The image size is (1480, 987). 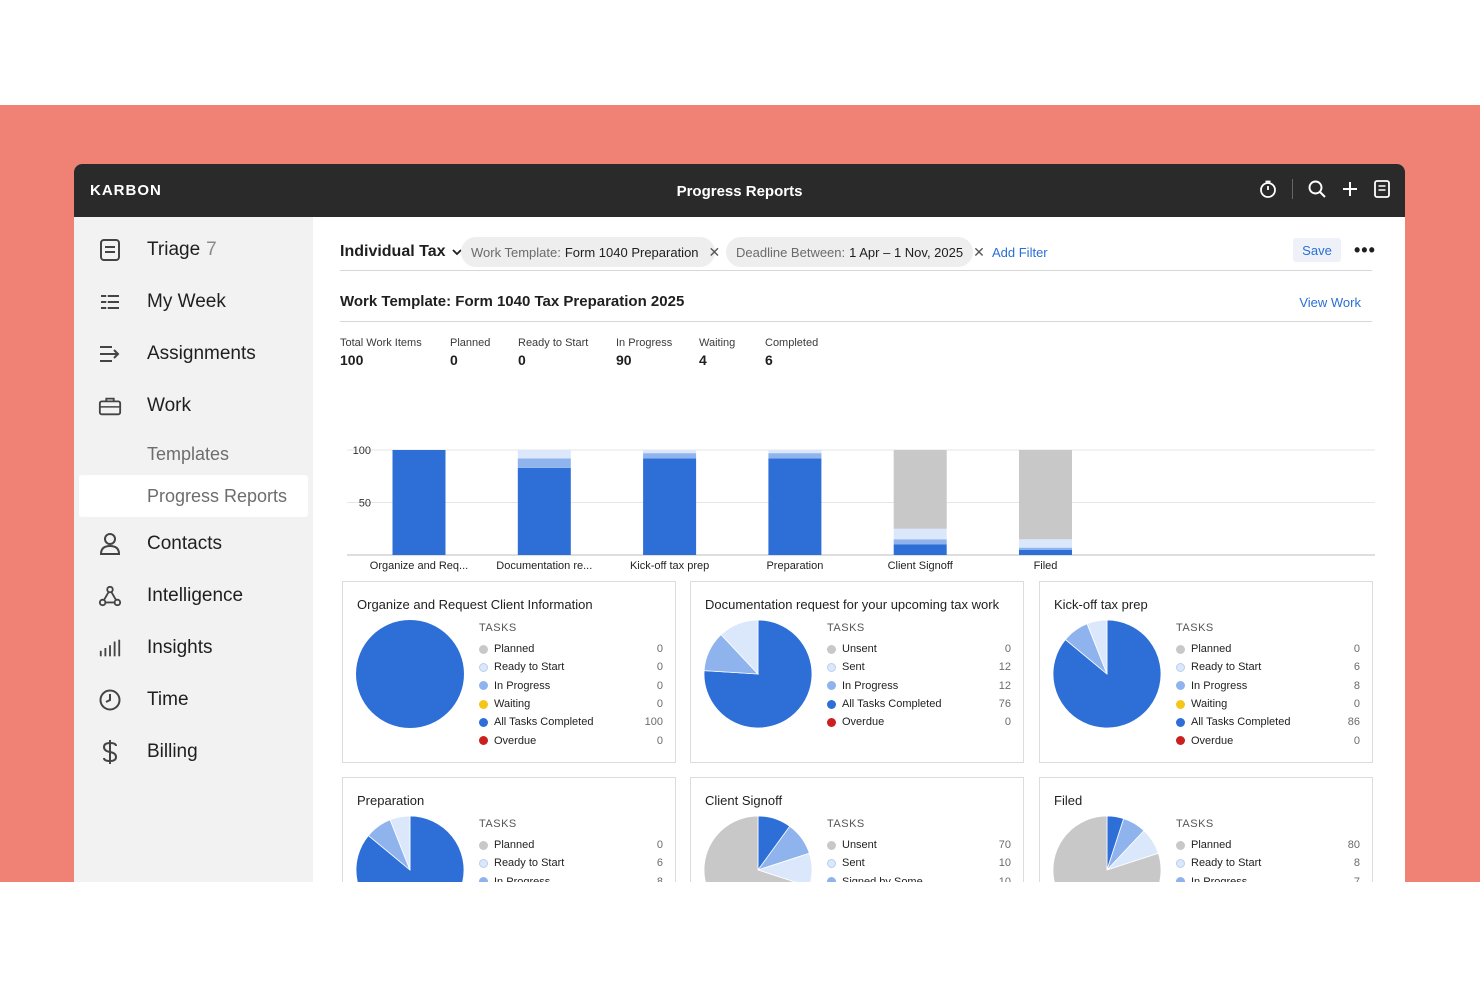 I want to click on legend-row: Sent 12, so click(x=919, y=667).